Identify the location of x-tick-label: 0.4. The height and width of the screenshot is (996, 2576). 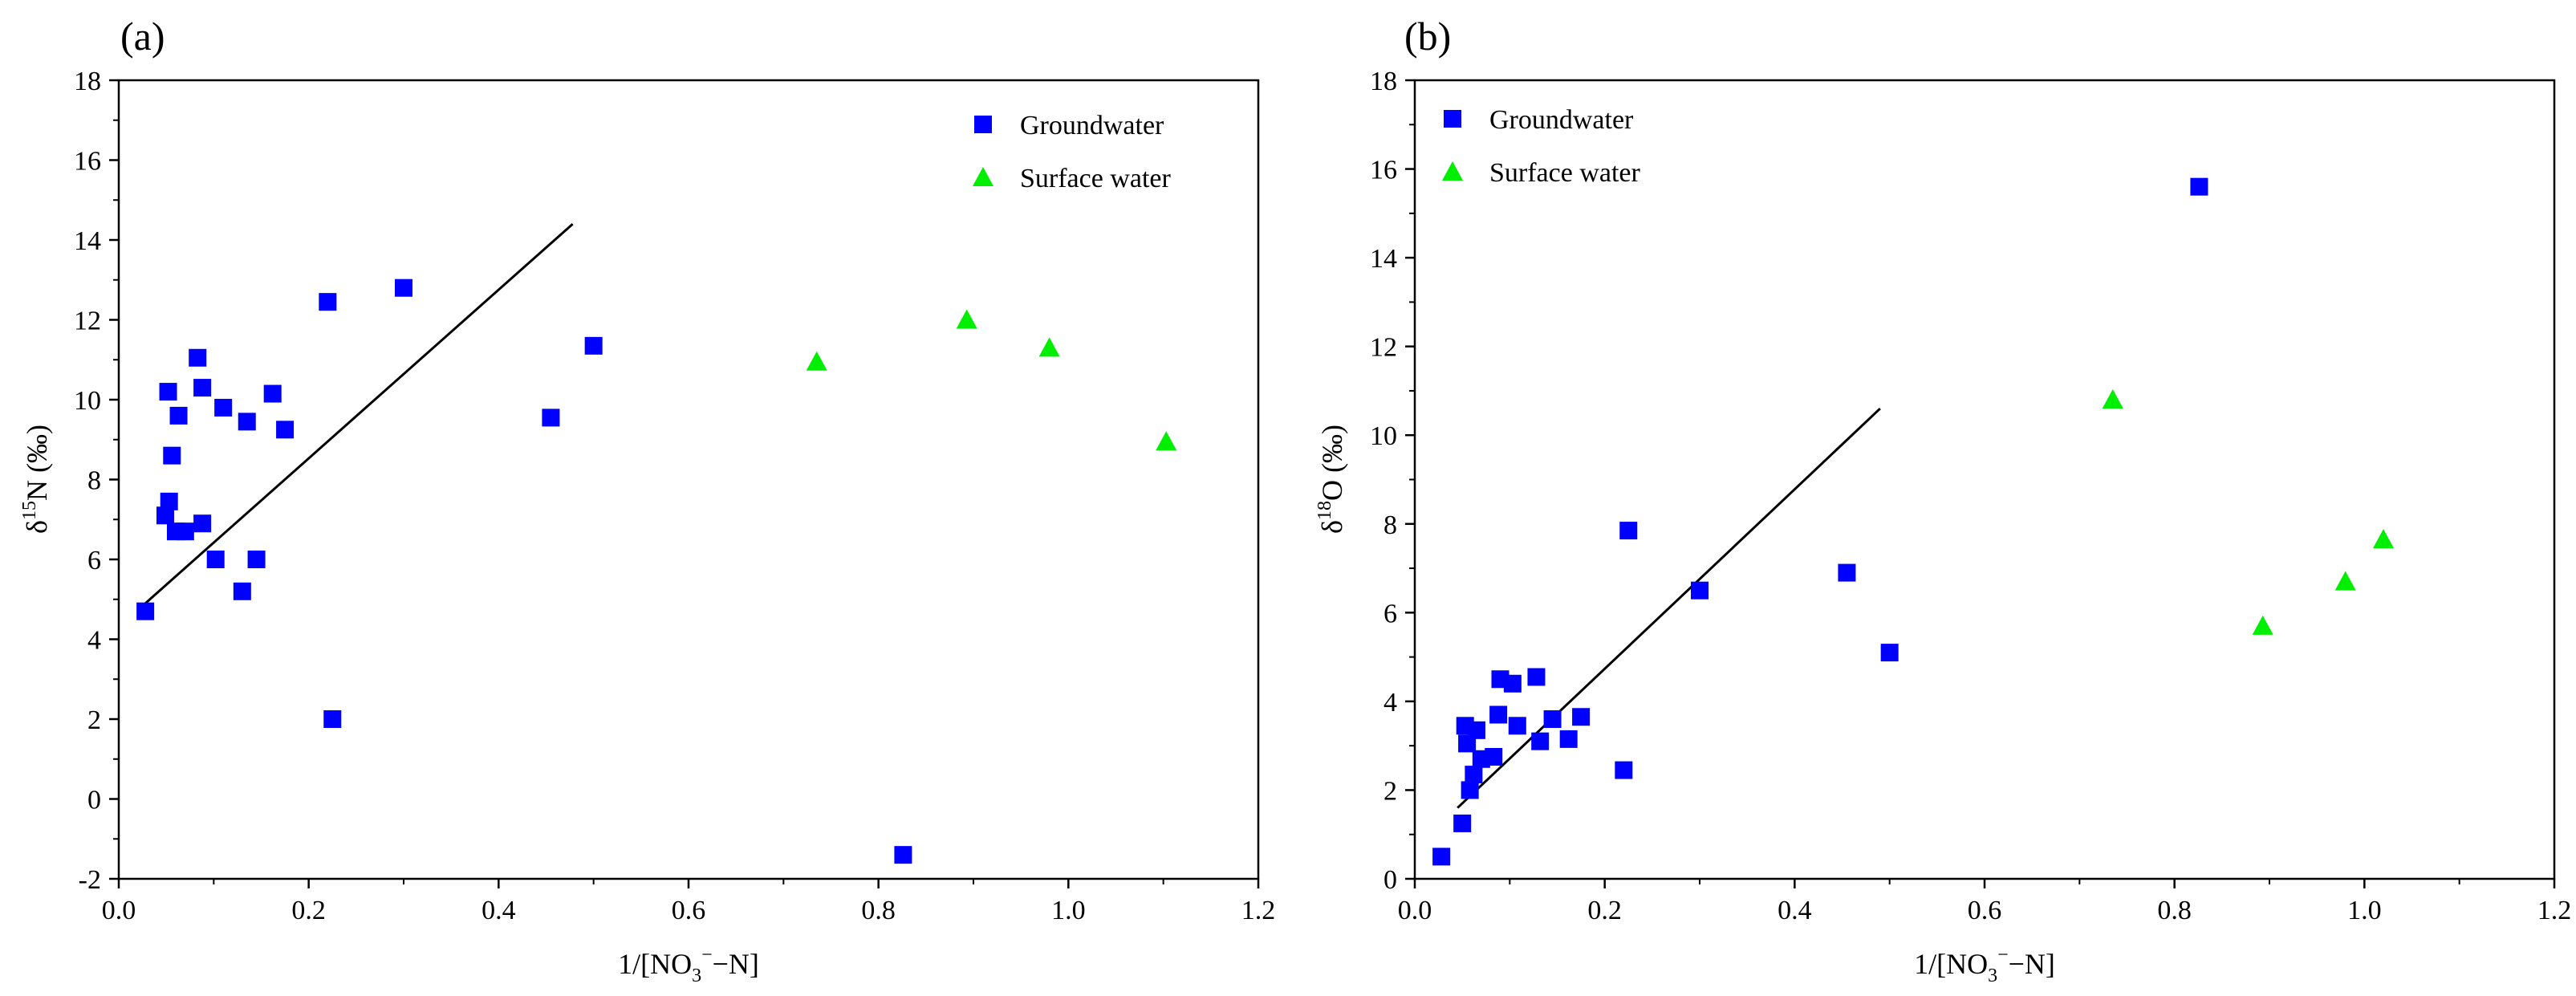
(499, 910).